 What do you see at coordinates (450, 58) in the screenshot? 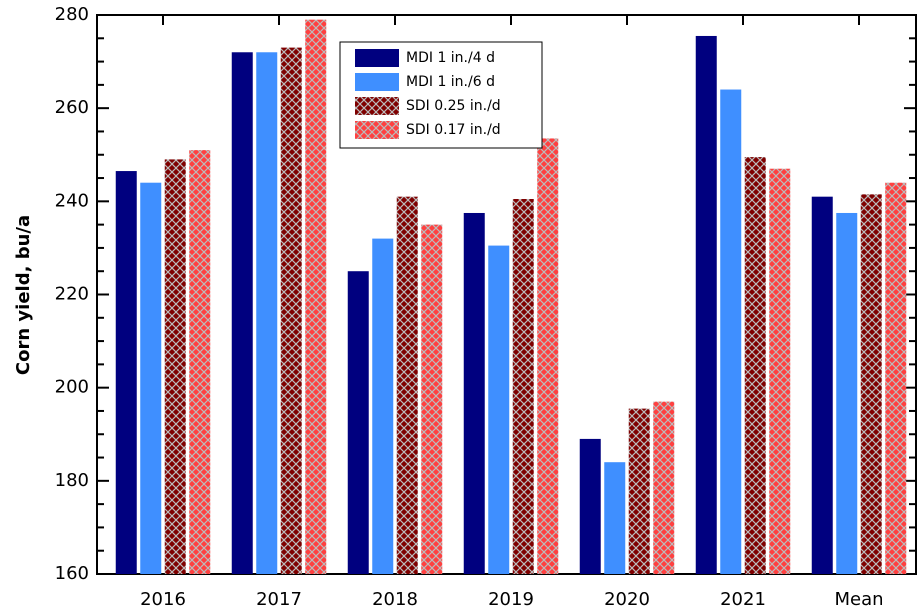
I see `legend-label: MDI 1 in./4 d` at bounding box center [450, 58].